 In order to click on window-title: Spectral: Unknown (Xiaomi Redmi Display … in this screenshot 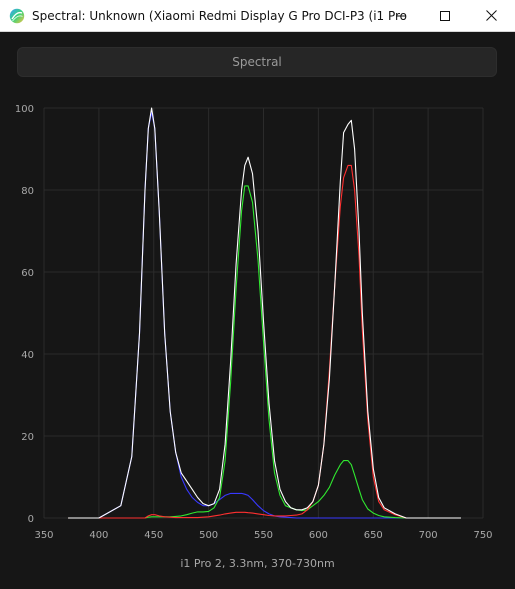, I will do `click(219, 15)`.